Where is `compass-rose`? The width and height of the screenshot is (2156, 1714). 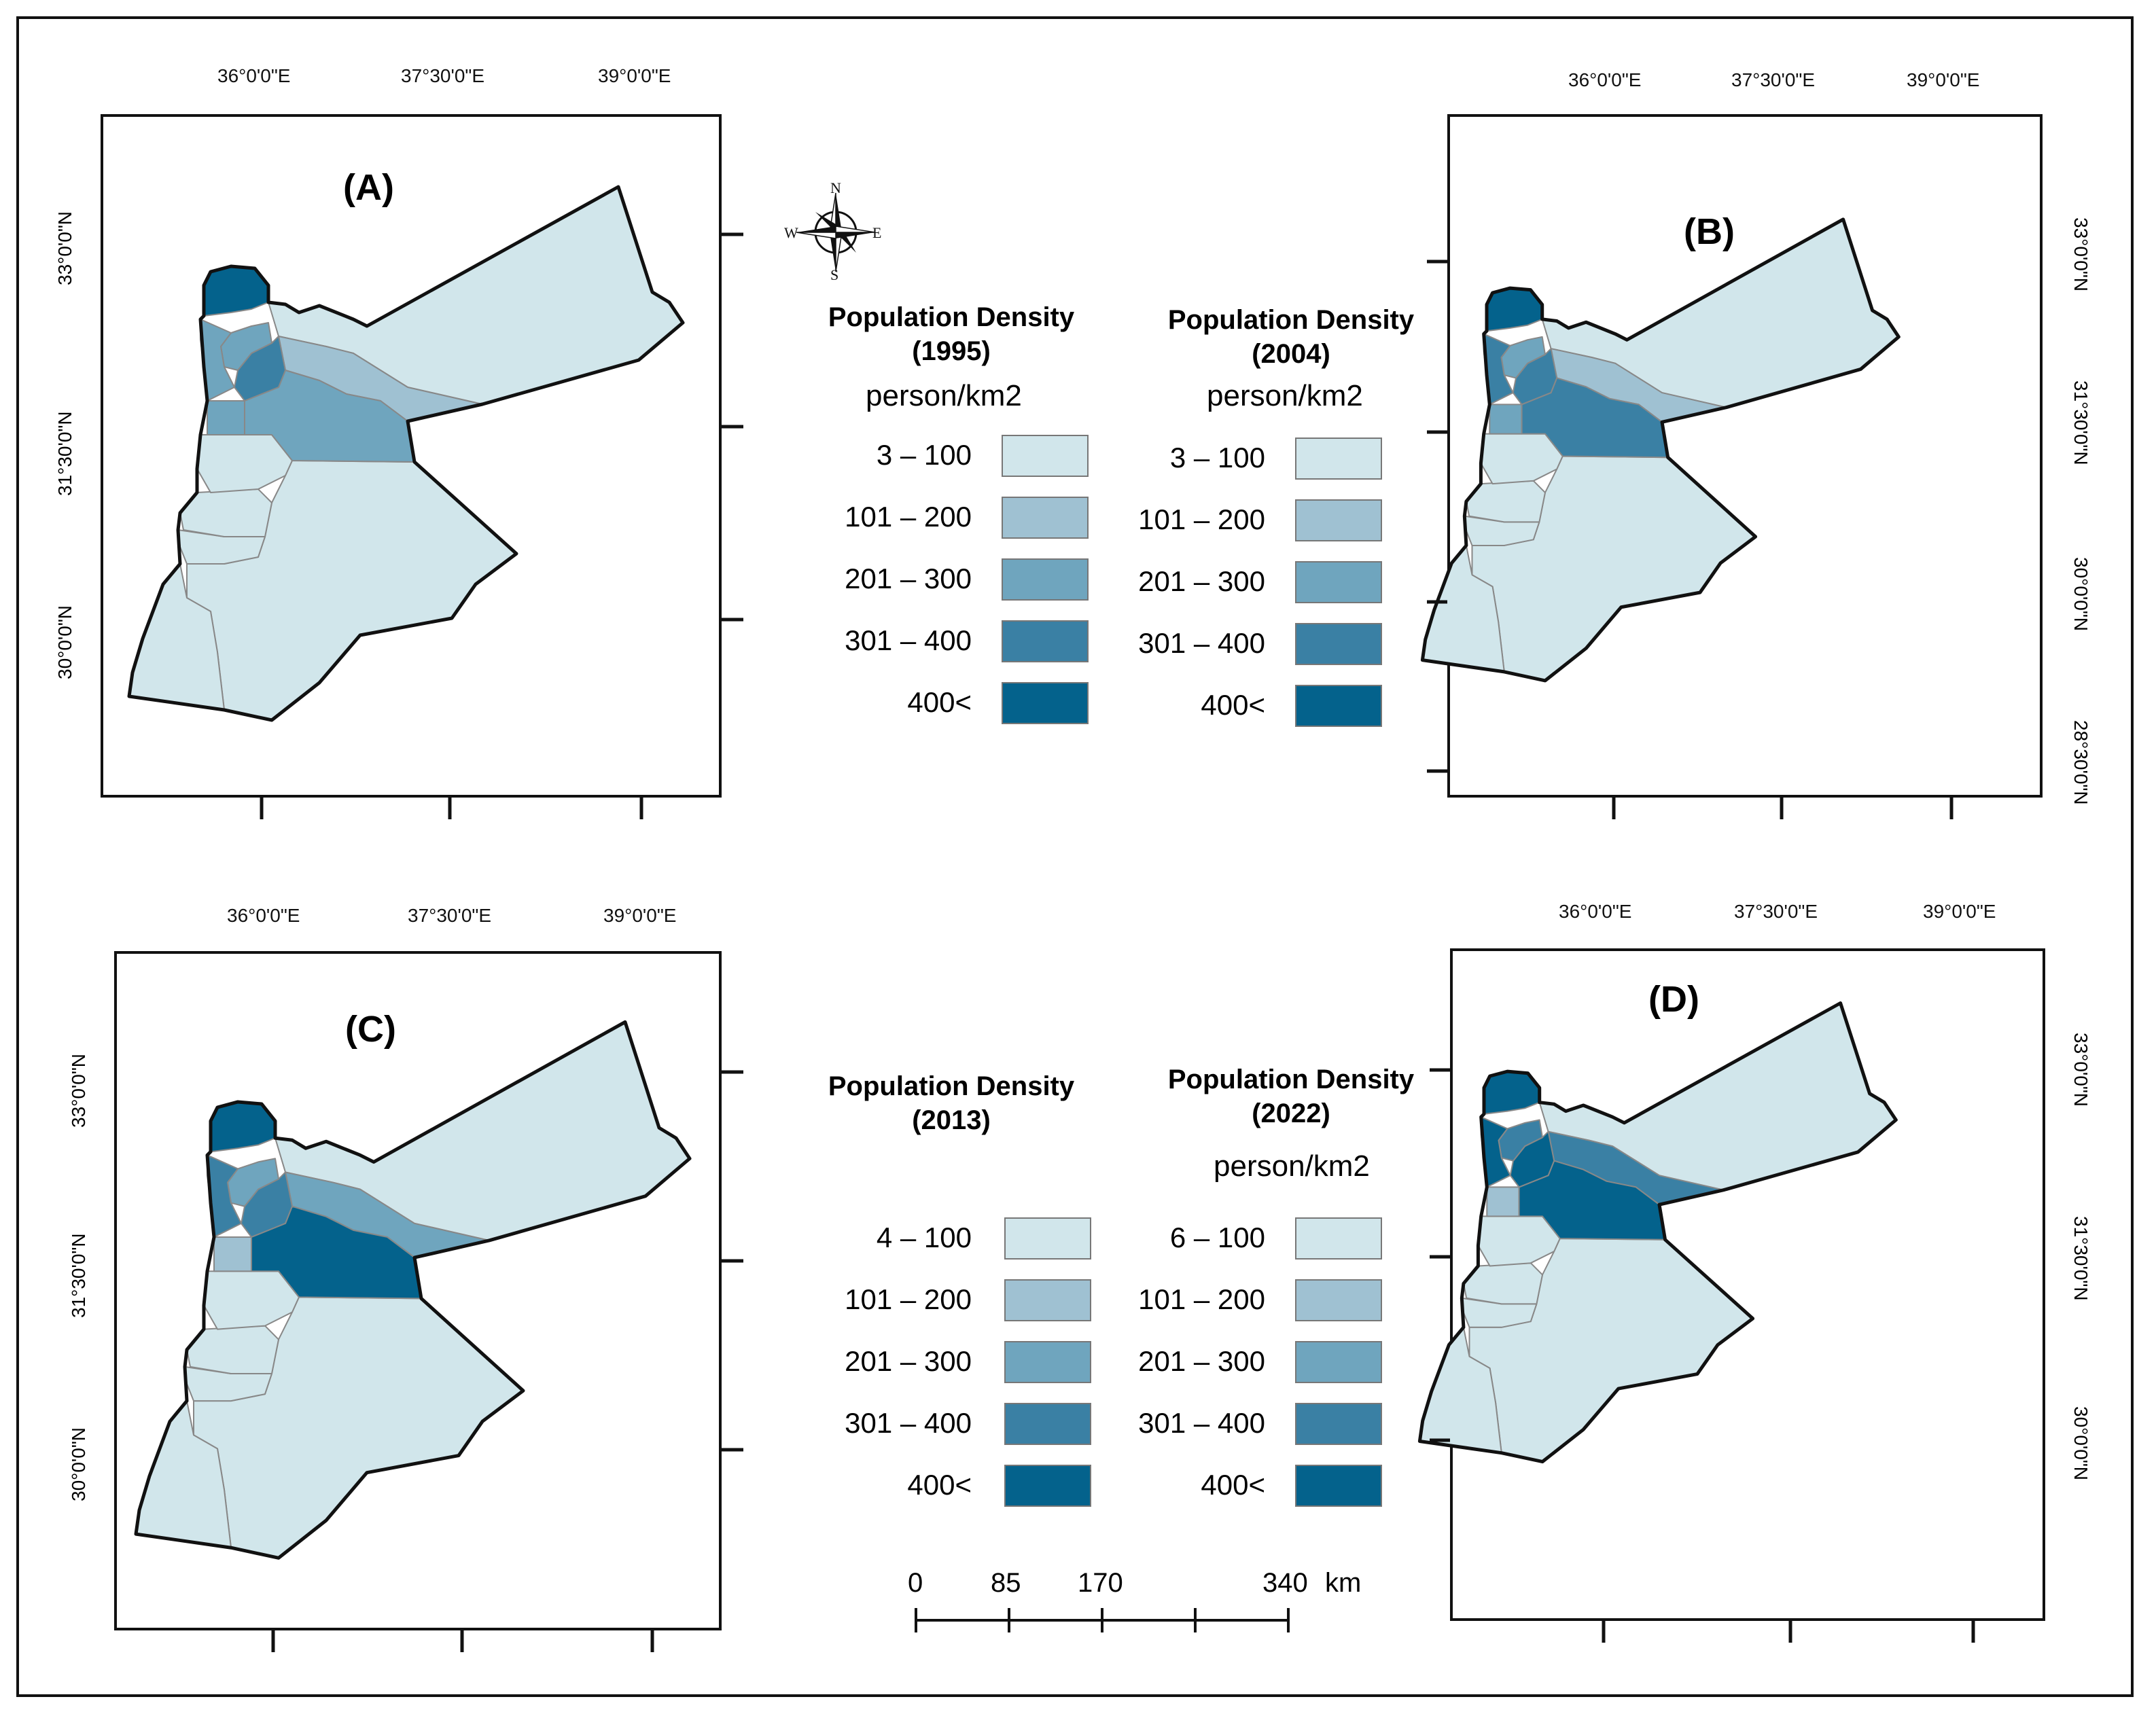 compass-rose is located at coordinates (836, 232).